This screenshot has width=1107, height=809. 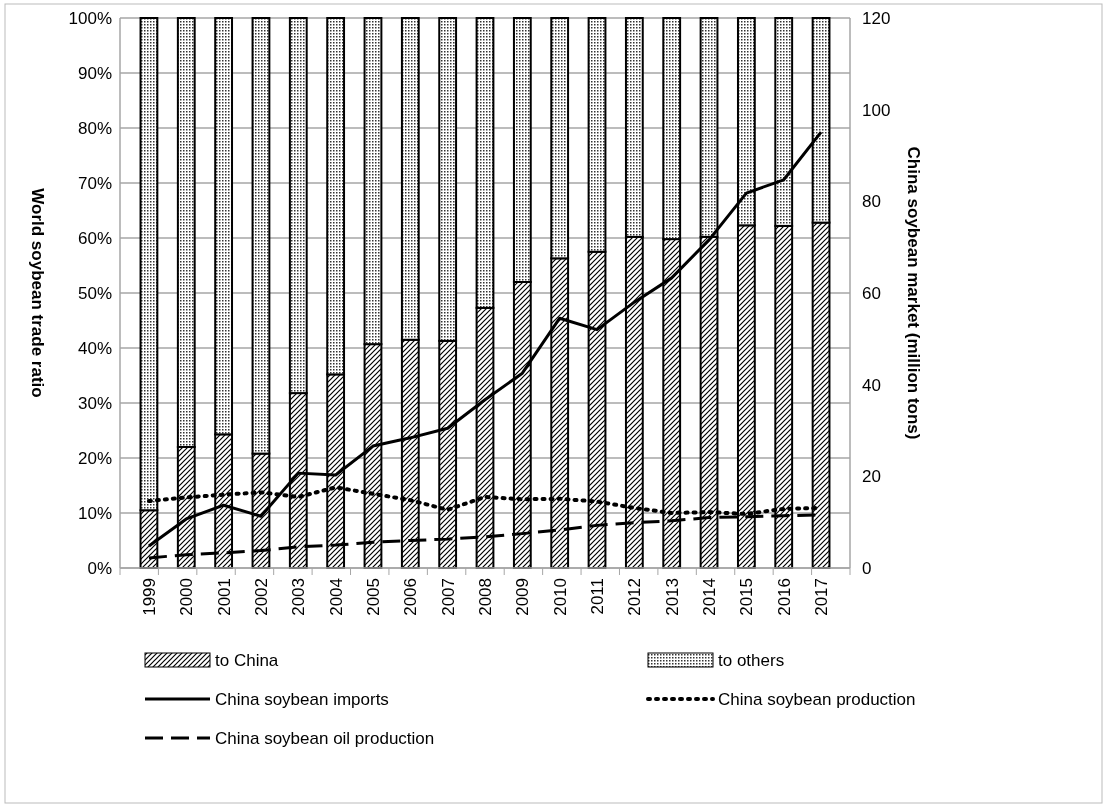 What do you see at coordinates (299, 597) in the screenshot?
I see `x-tick-label: 2003` at bounding box center [299, 597].